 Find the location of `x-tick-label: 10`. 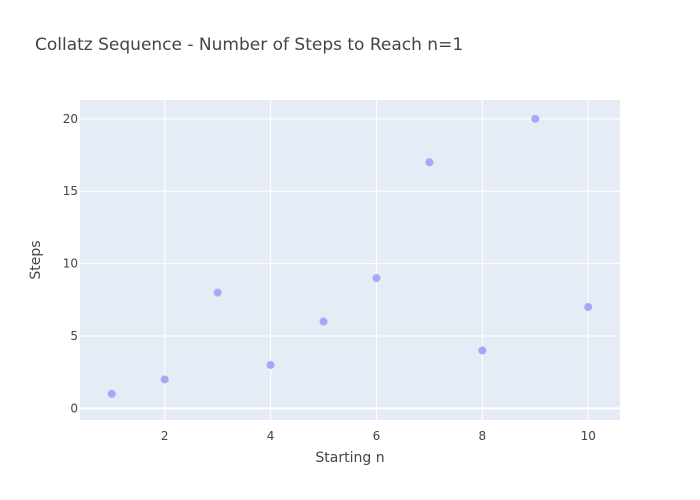

x-tick-label: 10 is located at coordinates (588, 436).